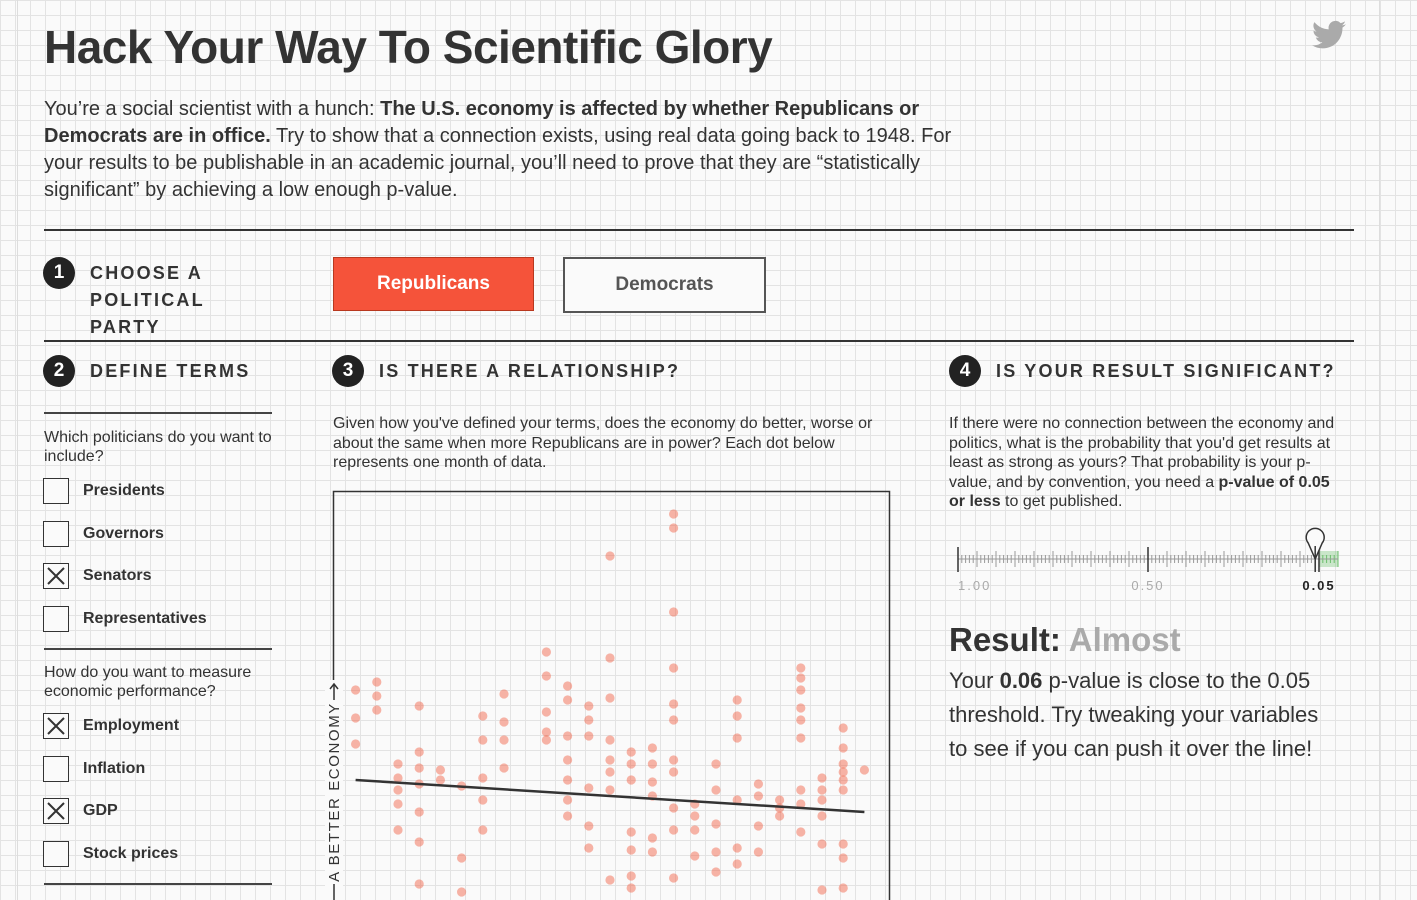  I want to click on checkbox-label: Senators, so click(117, 575).